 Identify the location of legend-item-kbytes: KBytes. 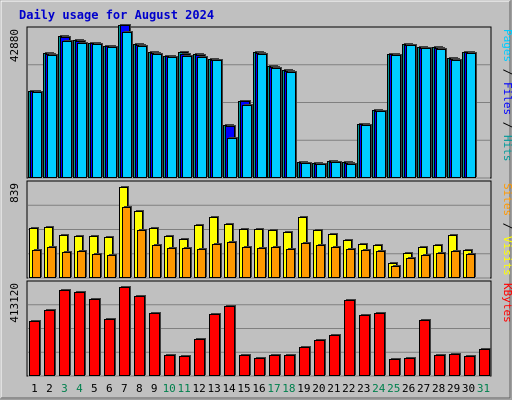
(506, 303).